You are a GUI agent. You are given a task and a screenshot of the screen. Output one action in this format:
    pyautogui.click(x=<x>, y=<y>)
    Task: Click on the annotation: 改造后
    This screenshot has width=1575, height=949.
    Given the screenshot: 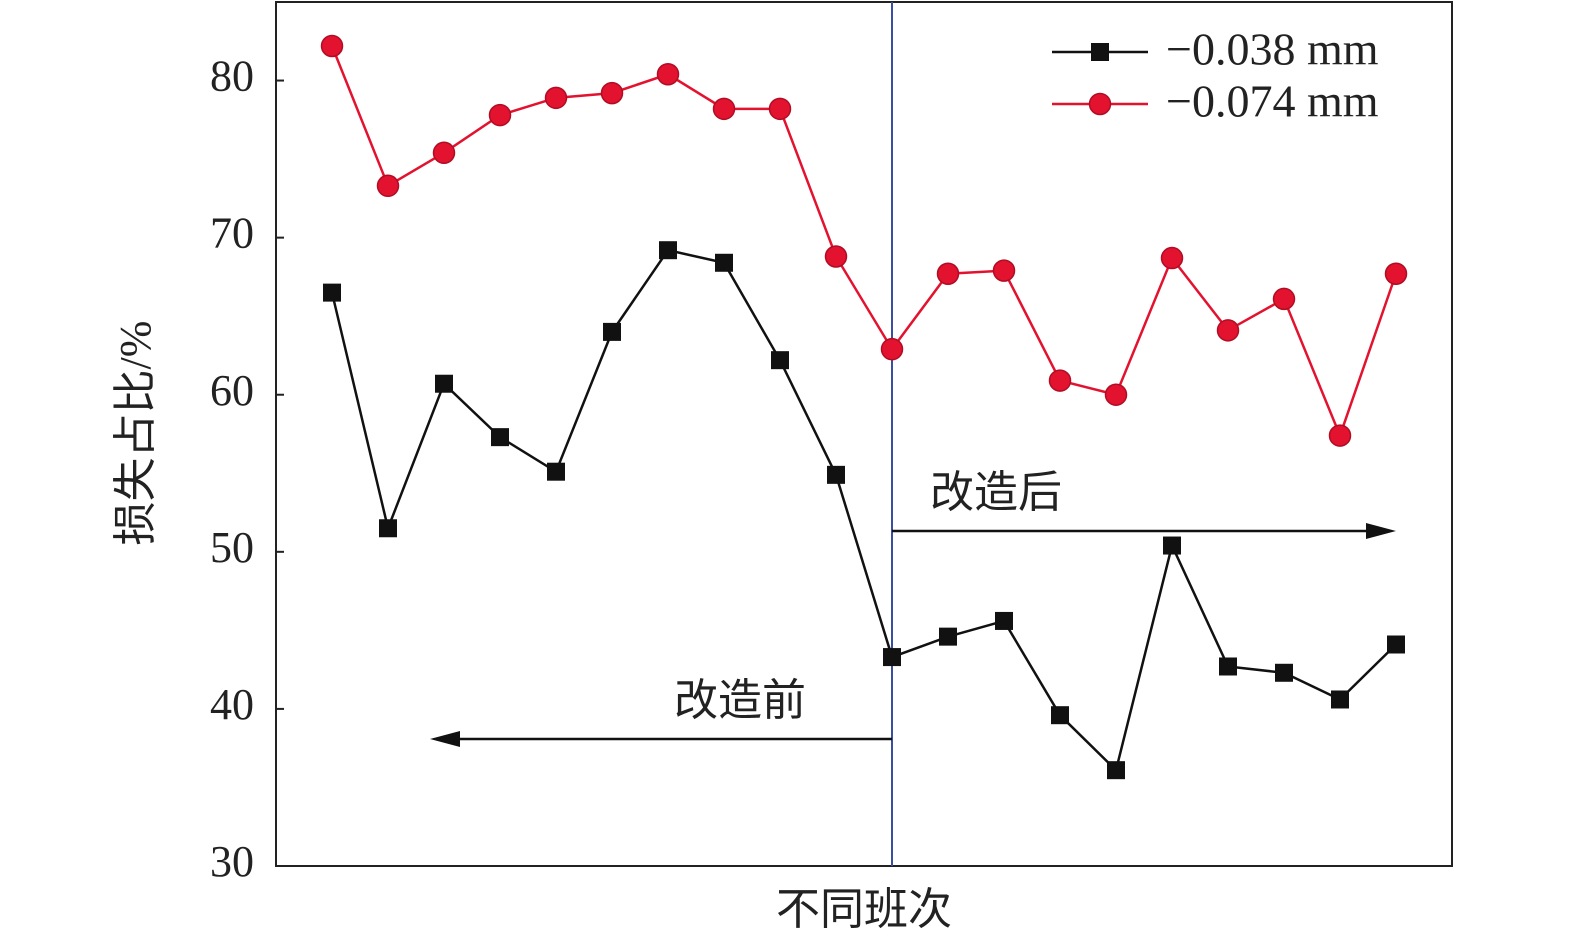 What is the action you would take?
    pyautogui.click(x=996, y=492)
    